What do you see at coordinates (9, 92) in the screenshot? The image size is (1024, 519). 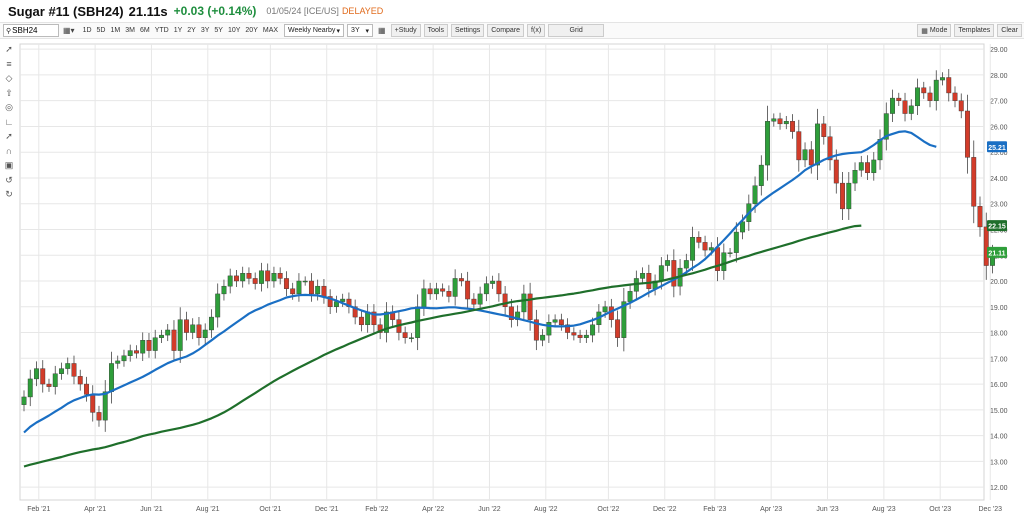 I see `arrow-tool-icon: ⇧` at bounding box center [9, 92].